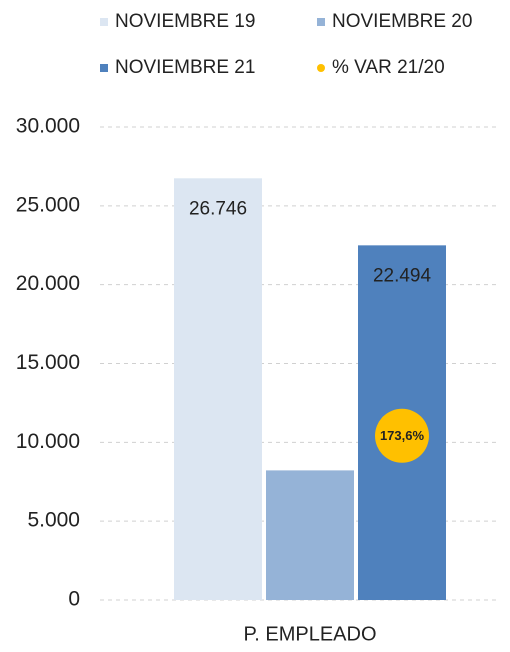 The width and height of the screenshot is (510, 652). I want to click on data-label: 26.746, so click(218, 208).